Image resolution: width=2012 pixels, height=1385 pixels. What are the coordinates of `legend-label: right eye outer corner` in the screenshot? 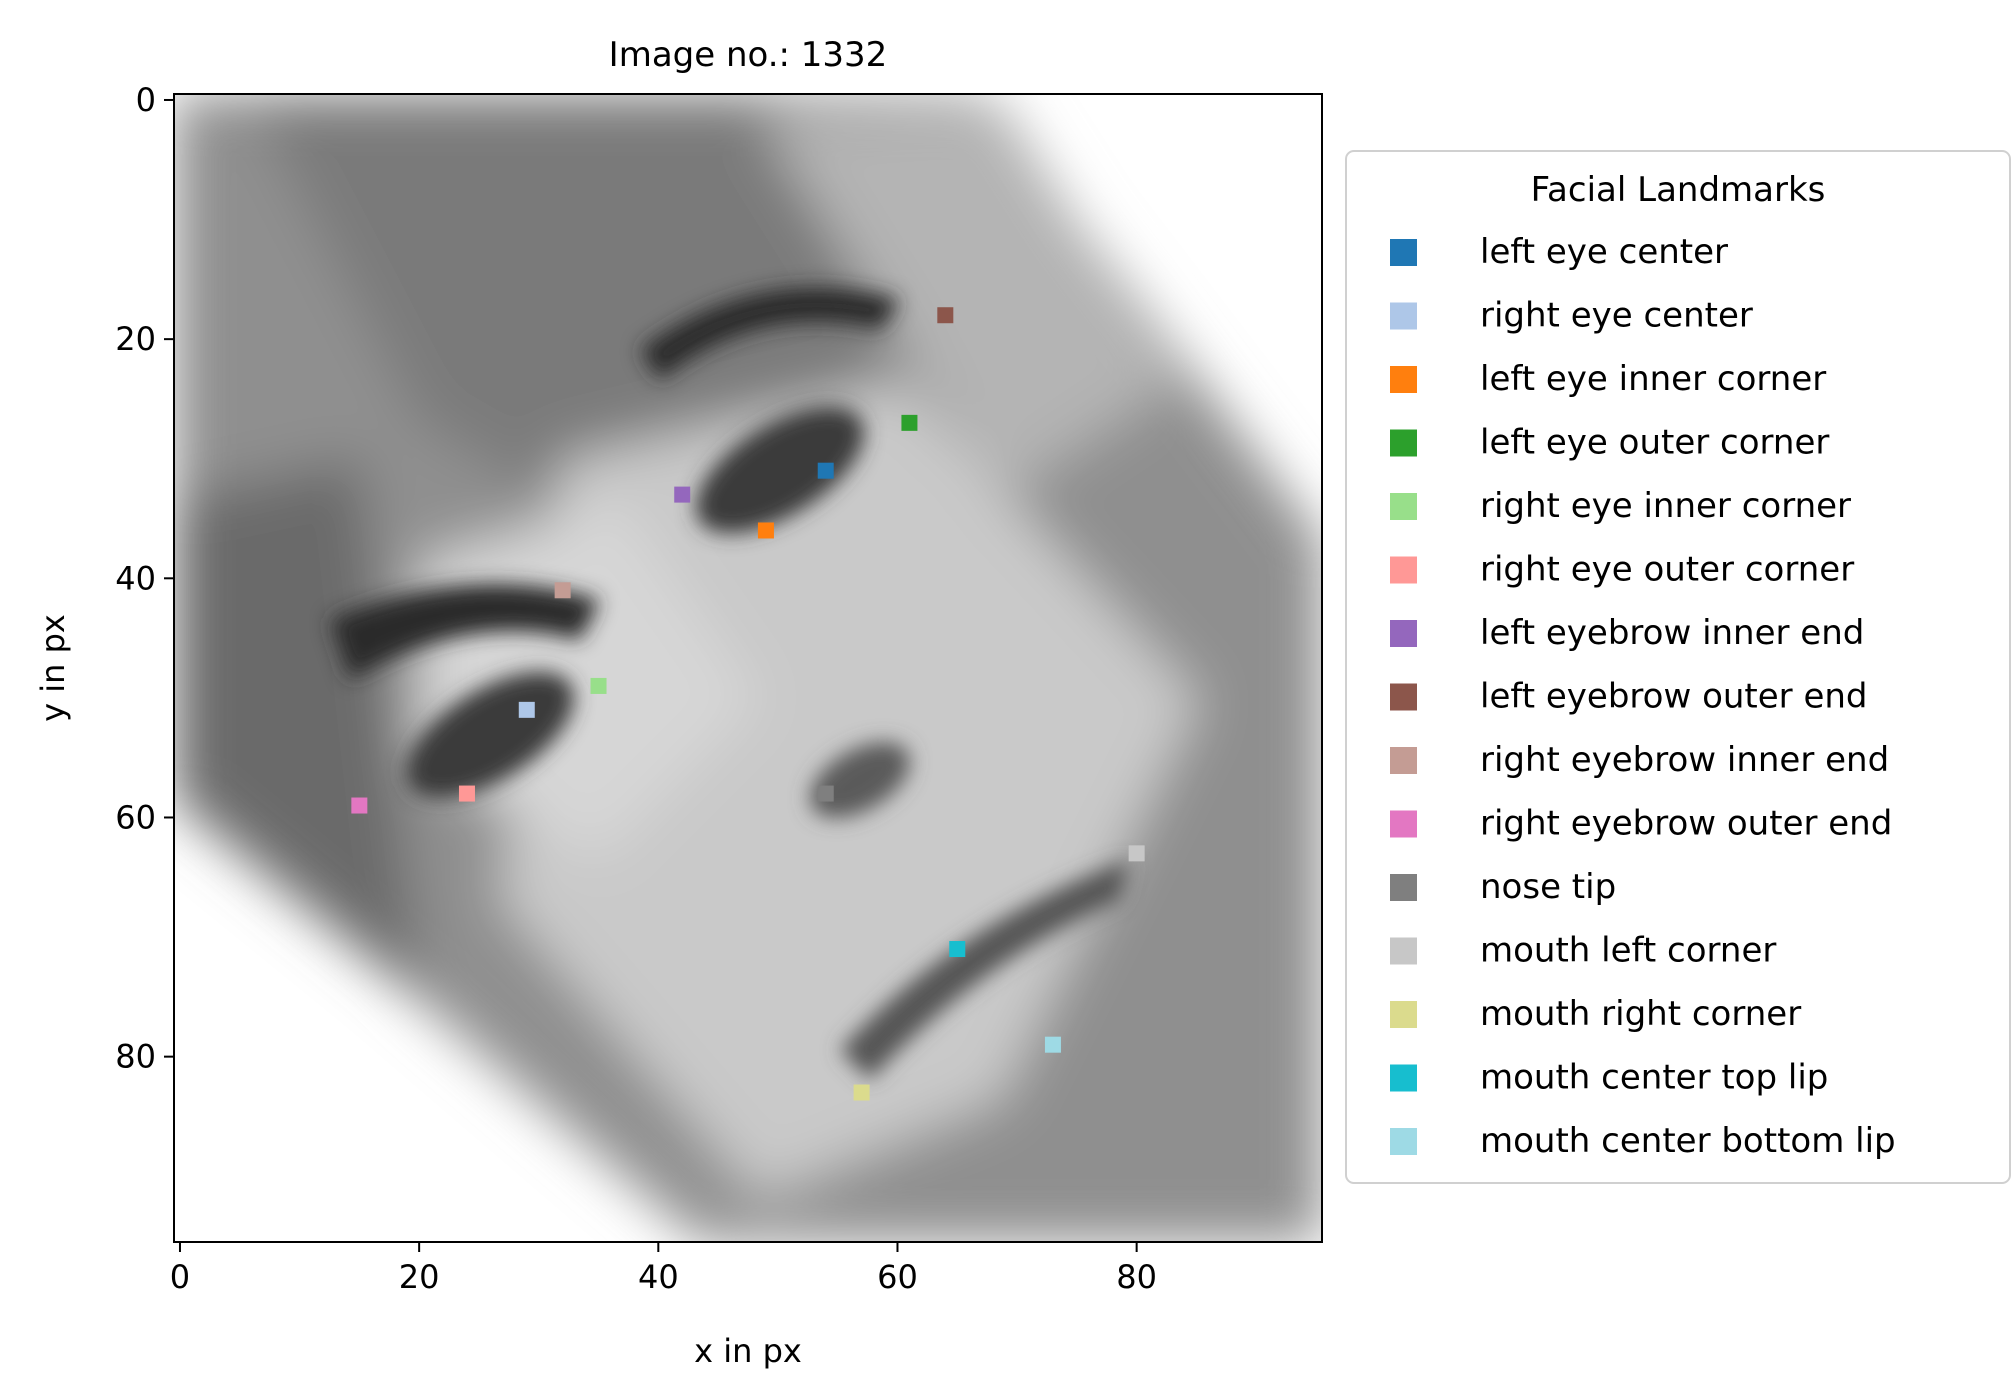 It's located at (1667, 570).